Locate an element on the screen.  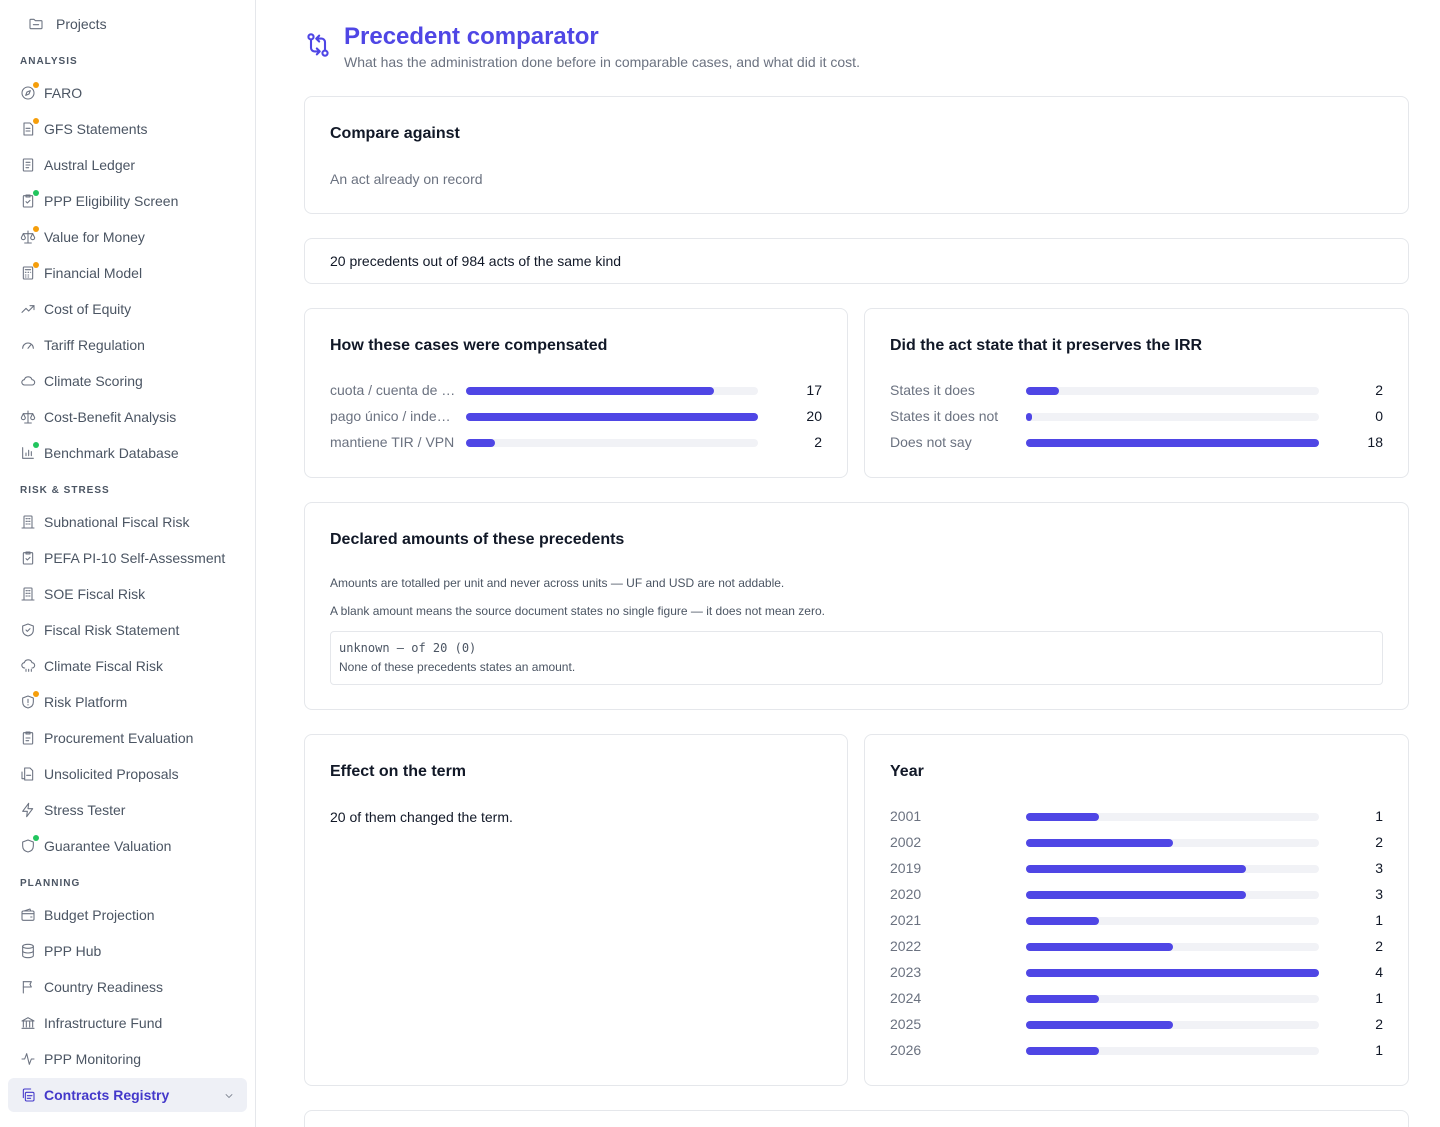
year-bar-label: 2020 is located at coordinates (906, 894).